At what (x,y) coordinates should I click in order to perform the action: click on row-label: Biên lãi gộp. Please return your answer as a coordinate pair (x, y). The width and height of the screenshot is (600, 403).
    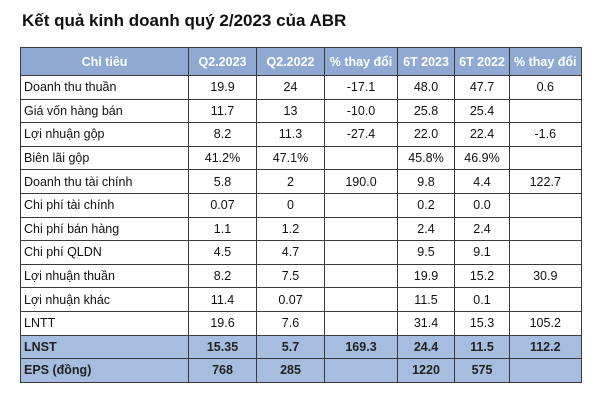
    Looking at the image, I should click on (104, 158).